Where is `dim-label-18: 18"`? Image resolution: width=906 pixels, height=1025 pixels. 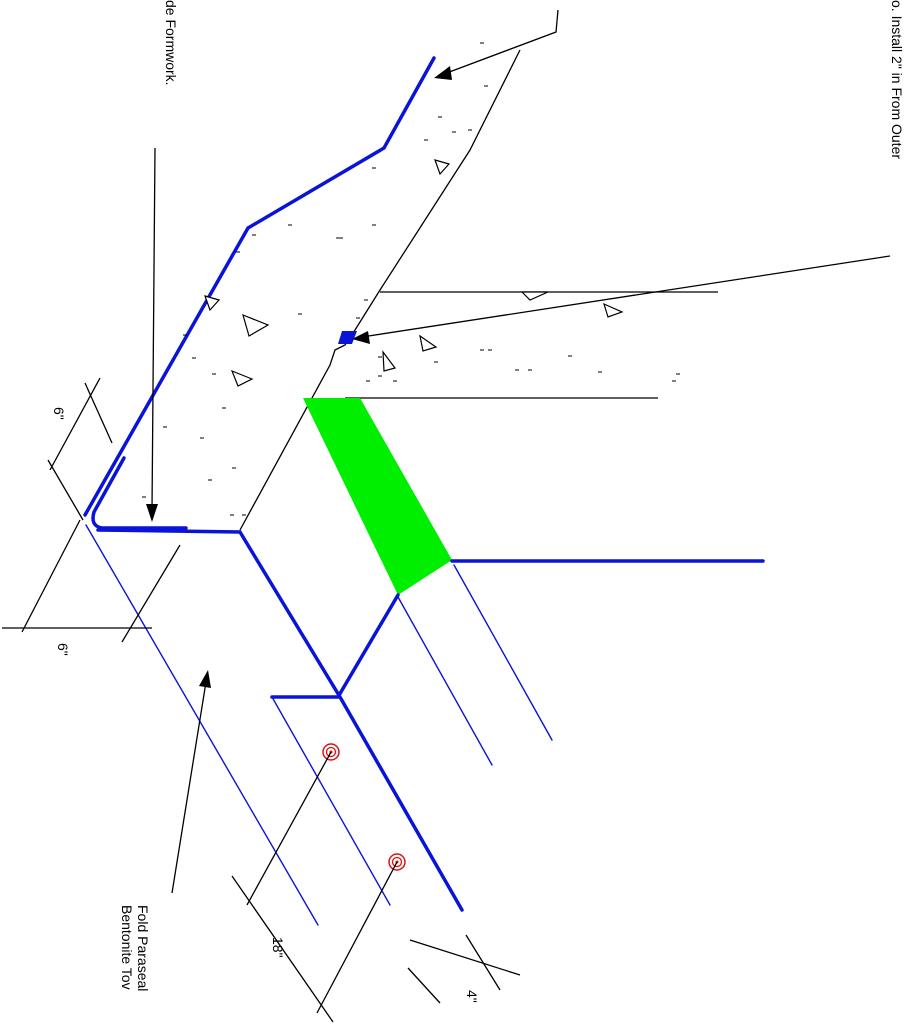
dim-label-18: 18" is located at coordinates (278, 947).